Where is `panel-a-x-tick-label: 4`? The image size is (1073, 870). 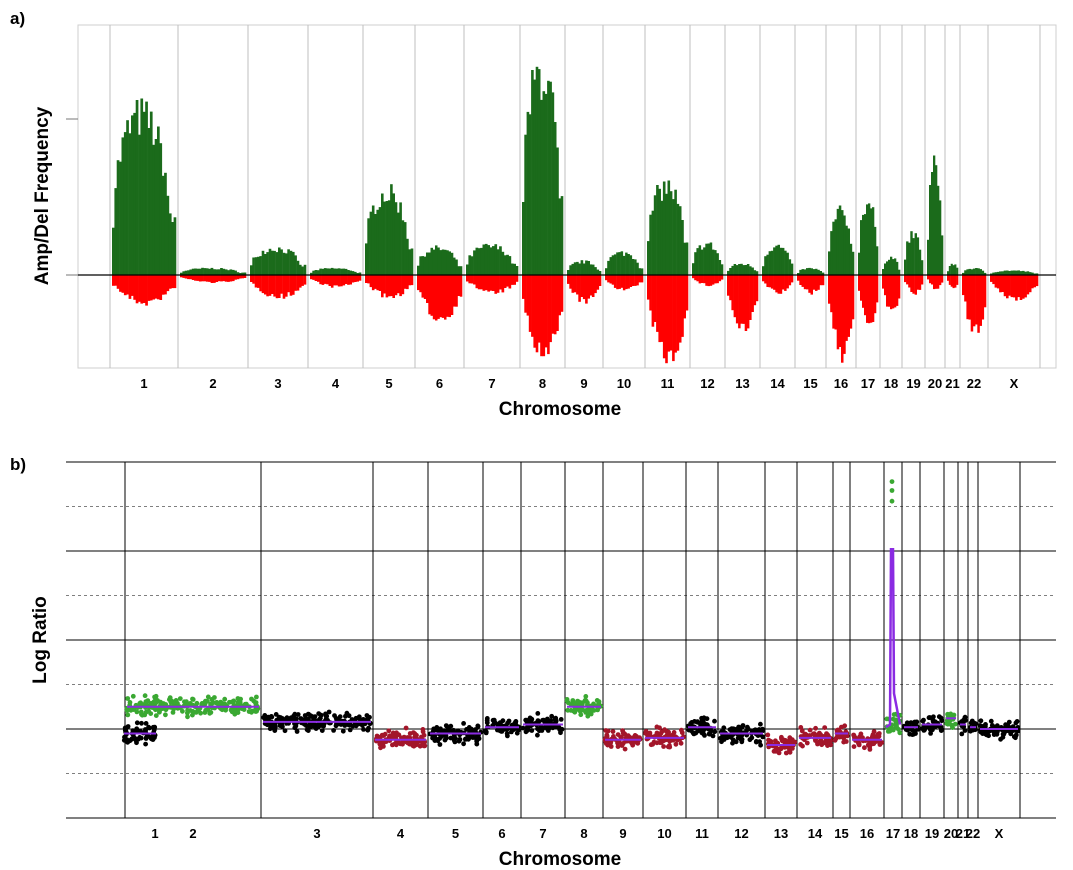 panel-a-x-tick-label: 4 is located at coordinates (336, 383).